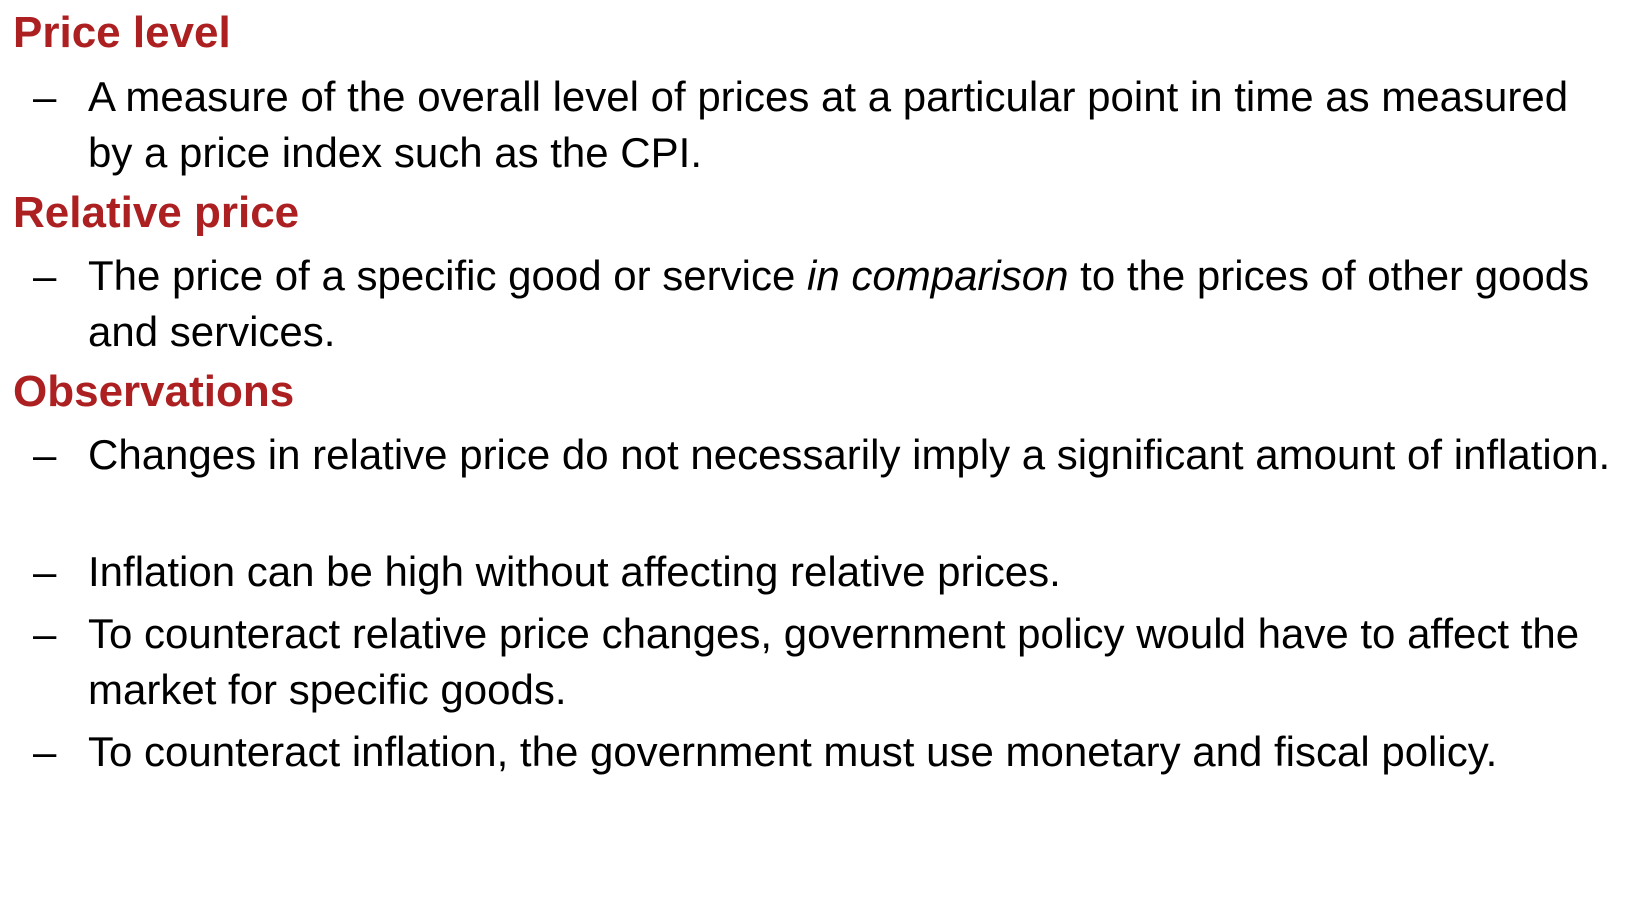 This screenshot has height=910, width=1632. Describe the element at coordinates (156, 212) in the screenshot. I see `section-heading-relative-price: Relative price` at that location.